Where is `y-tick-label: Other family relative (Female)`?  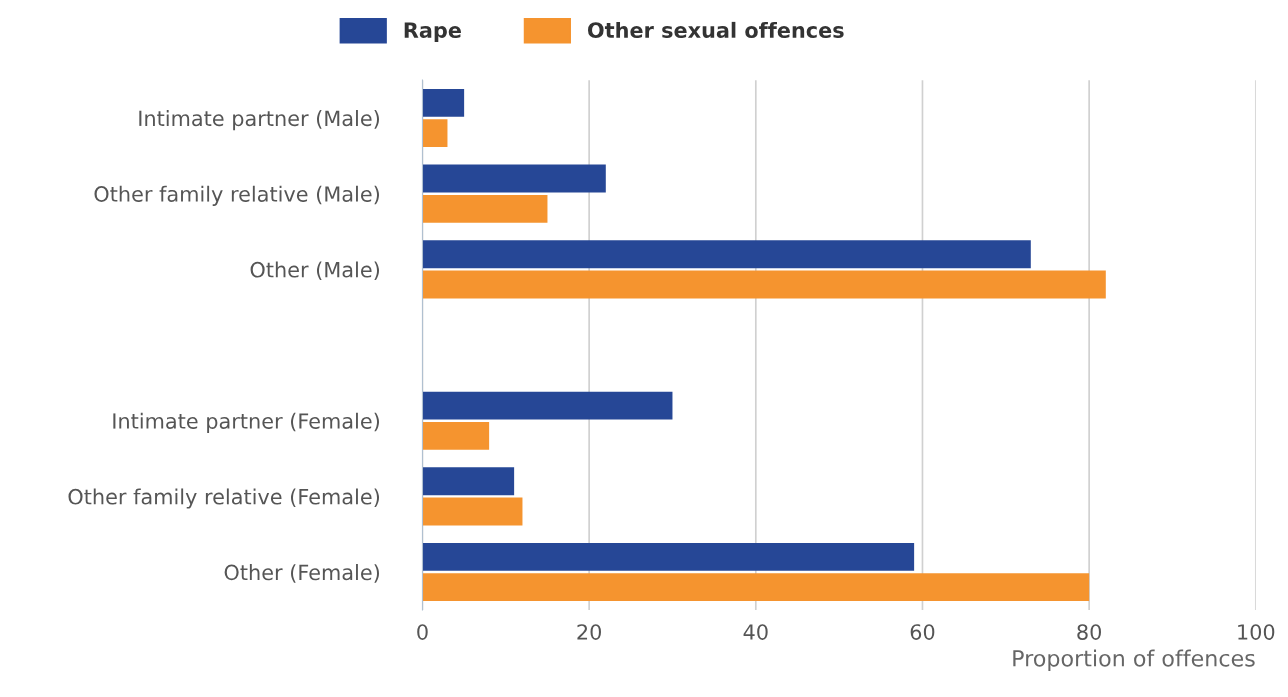 y-tick-label: Other family relative (Female) is located at coordinates (224, 498).